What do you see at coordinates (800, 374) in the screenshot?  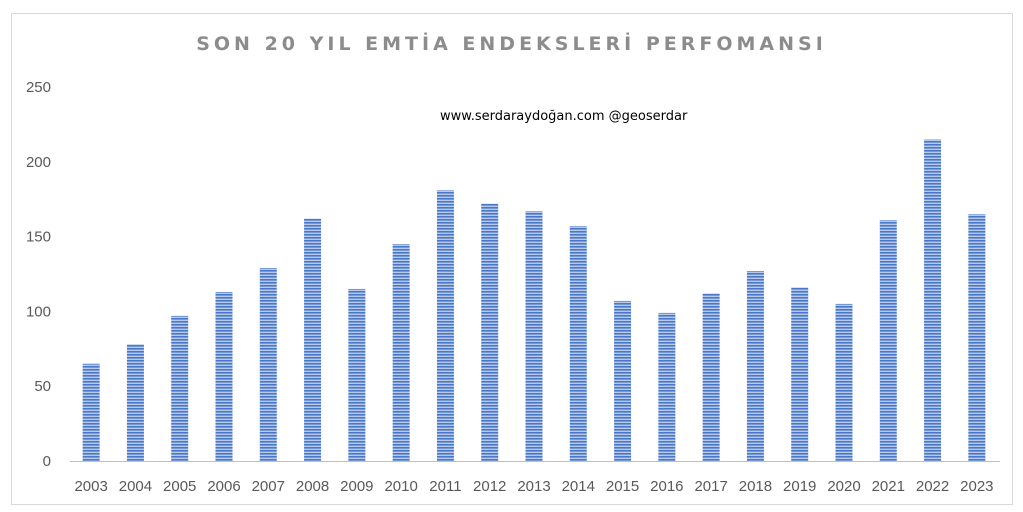 I see `bar-2019` at bounding box center [800, 374].